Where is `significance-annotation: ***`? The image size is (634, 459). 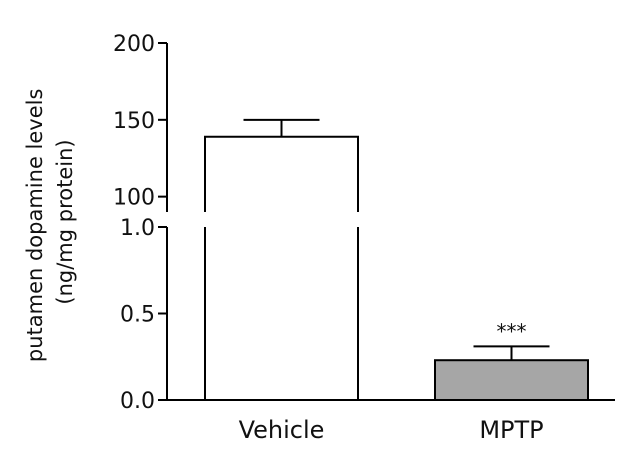 significance-annotation: *** is located at coordinates (512, 331).